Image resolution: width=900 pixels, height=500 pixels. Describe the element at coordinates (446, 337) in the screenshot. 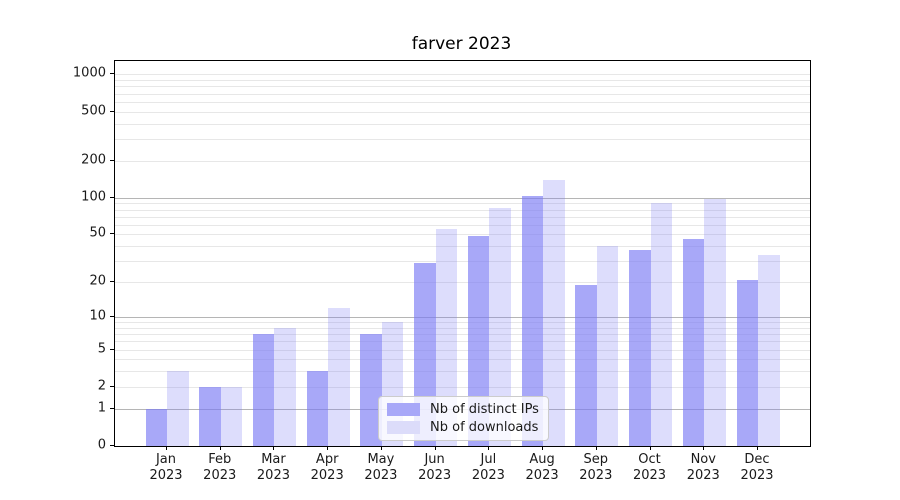

I see `bar-downloads-jun` at that location.